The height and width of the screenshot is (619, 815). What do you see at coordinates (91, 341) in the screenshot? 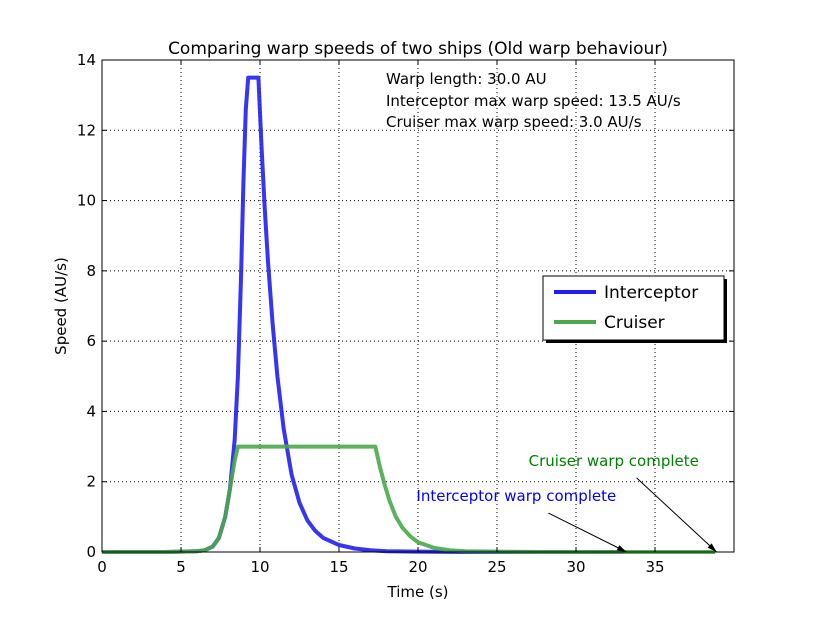
I see `y-tick-label: 6` at bounding box center [91, 341].